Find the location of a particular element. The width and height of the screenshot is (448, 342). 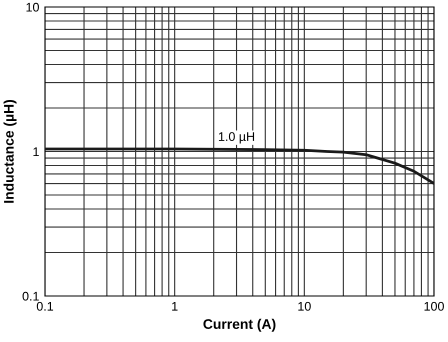

x-tick-label: 1 is located at coordinates (175, 306).